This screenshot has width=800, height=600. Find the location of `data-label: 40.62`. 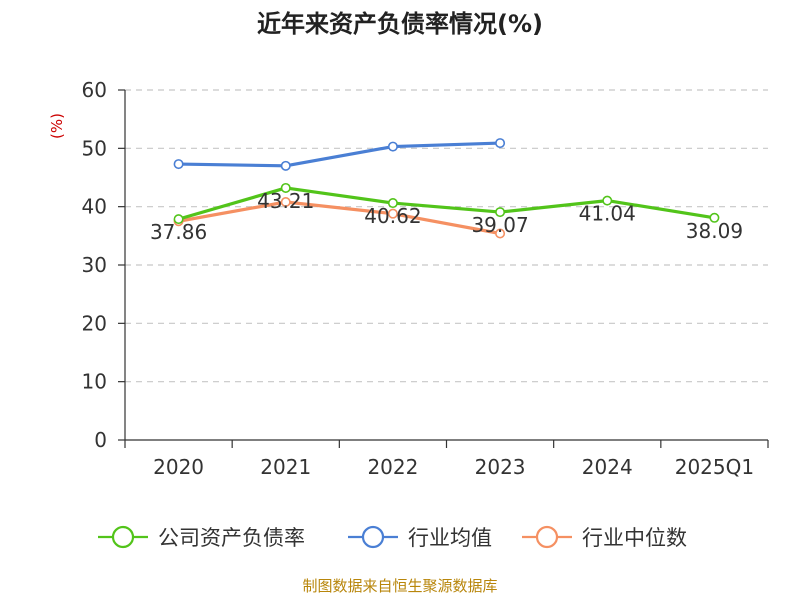

data-label: 40.62 is located at coordinates (392, 216).